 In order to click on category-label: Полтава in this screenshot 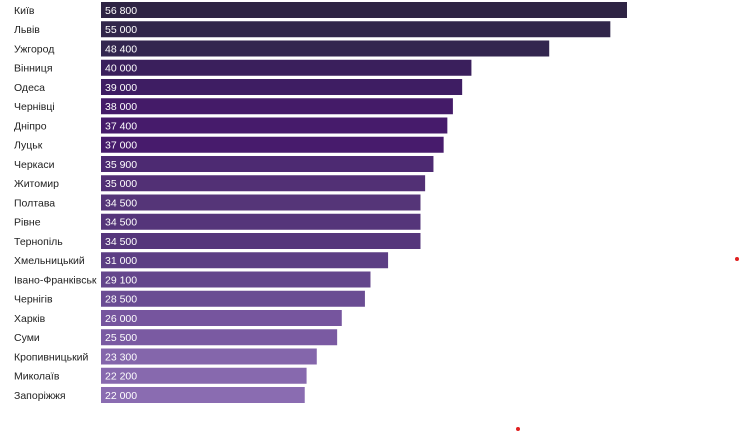, I will do `click(34, 203)`.